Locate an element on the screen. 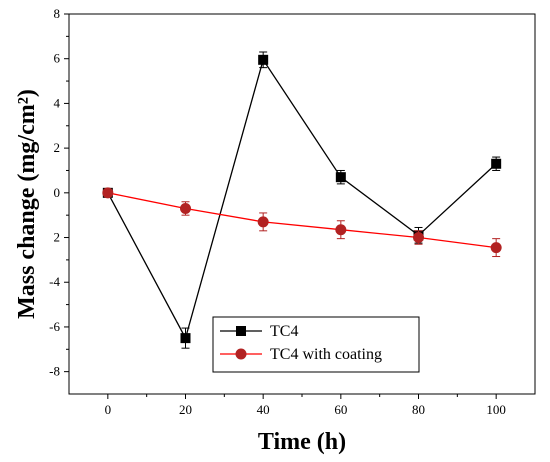  series-line is located at coordinates (302, 220).